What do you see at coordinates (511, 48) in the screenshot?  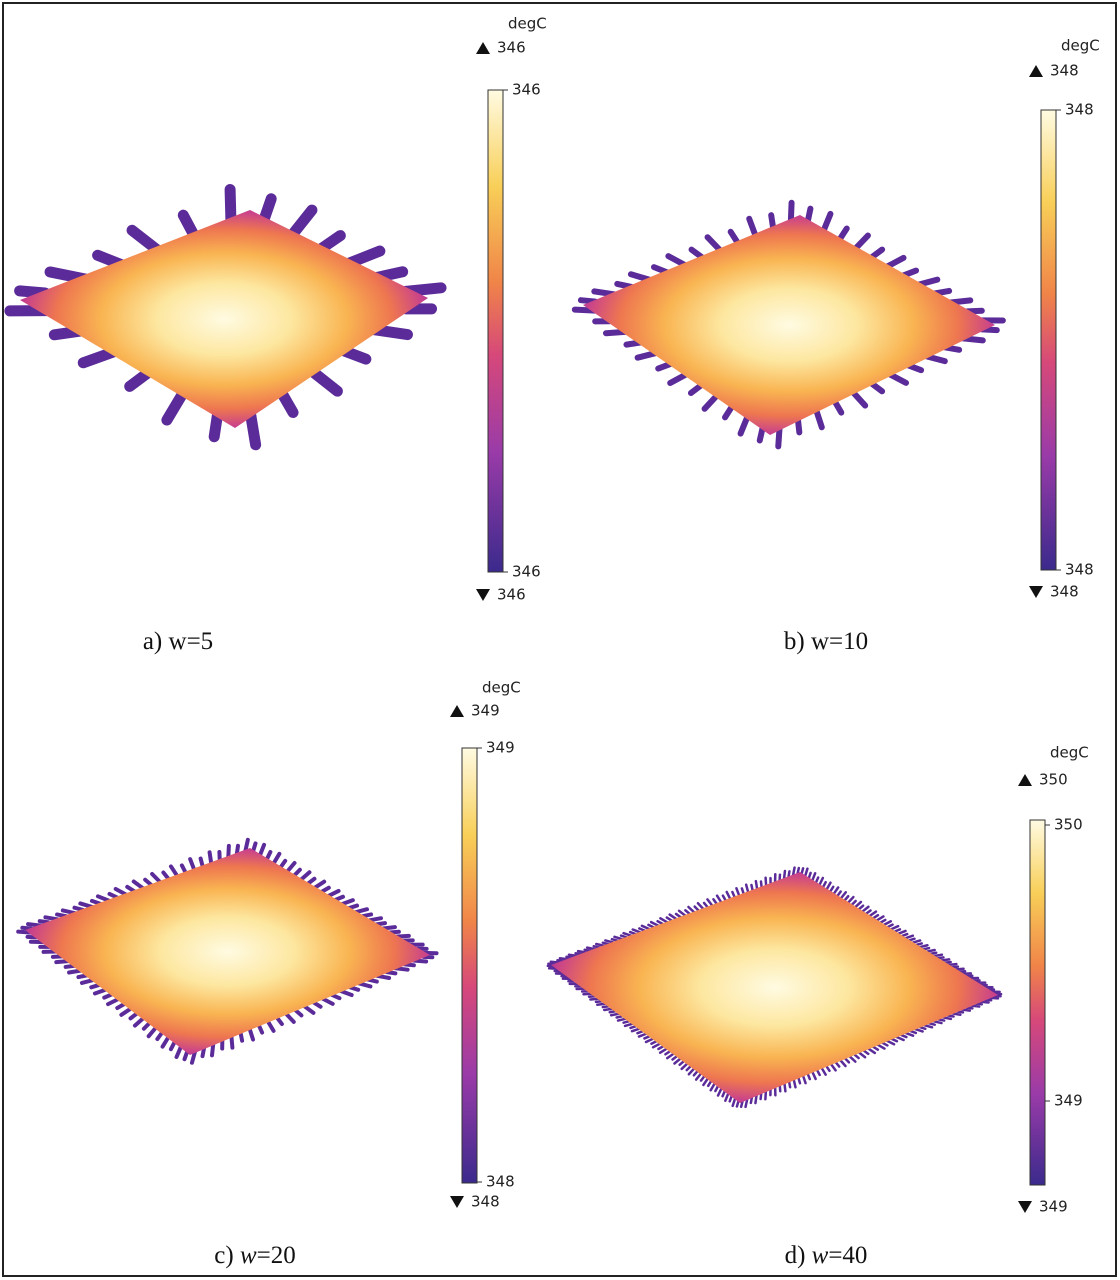 I see `max-marker: 346` at bounding box center [511, 48].